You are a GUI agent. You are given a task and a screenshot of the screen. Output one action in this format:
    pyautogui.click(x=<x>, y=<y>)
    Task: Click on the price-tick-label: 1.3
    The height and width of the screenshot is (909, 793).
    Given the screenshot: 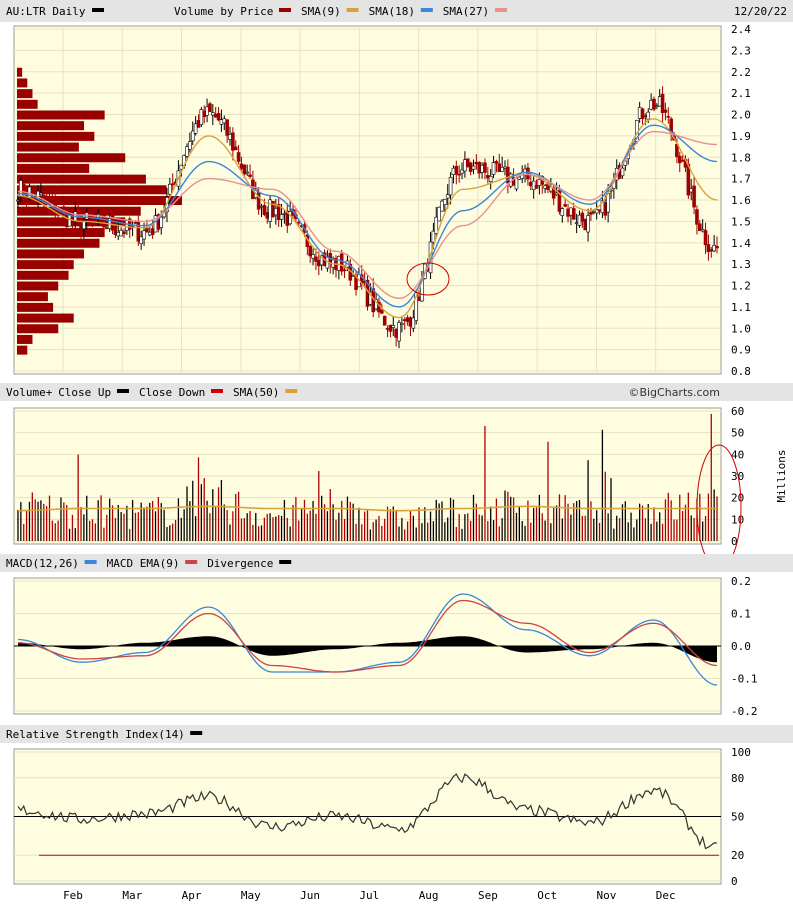 What is the action you would take?
    pyautogui.click(x=741, y=264)
    